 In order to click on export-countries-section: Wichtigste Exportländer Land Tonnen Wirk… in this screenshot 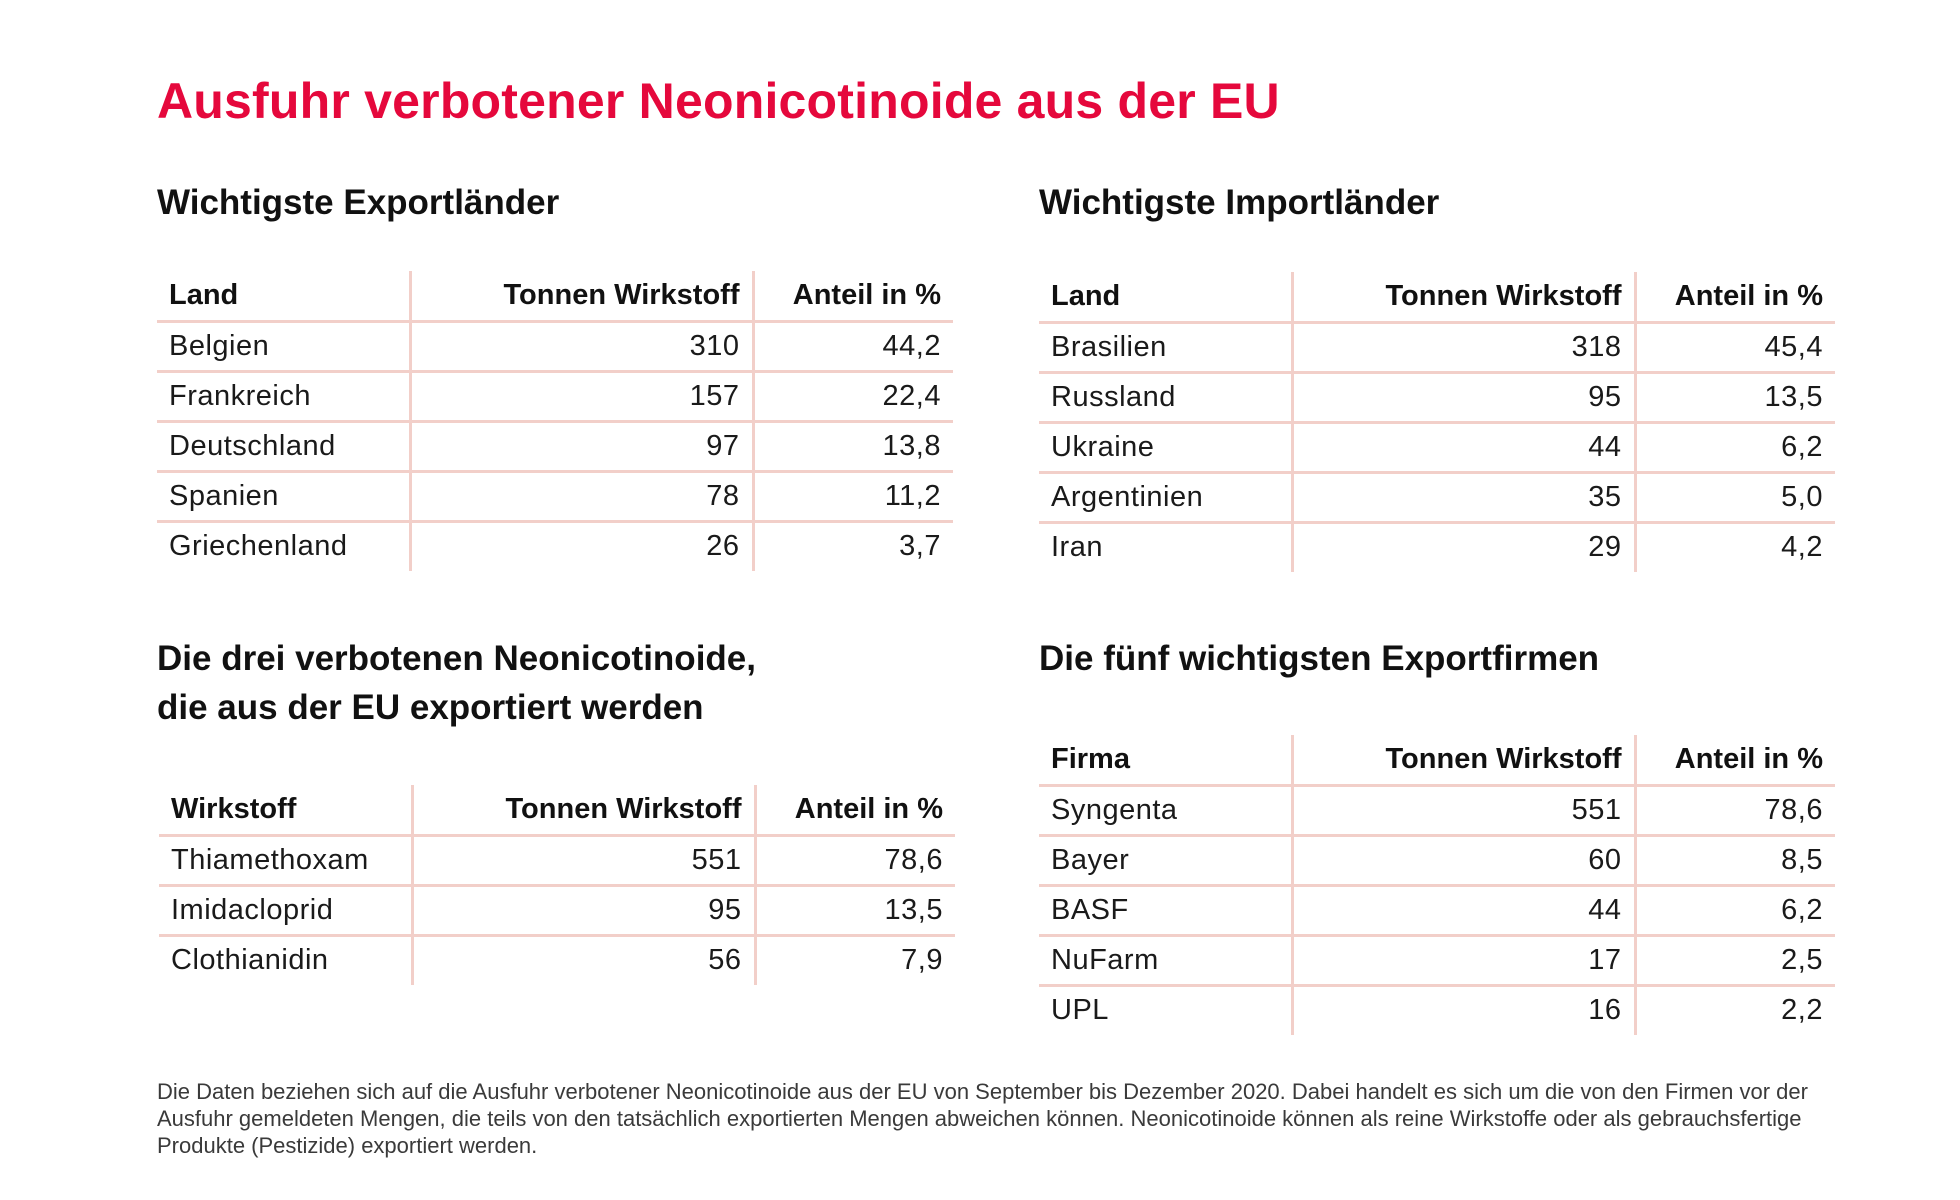, I will do `click(555, 374)`.